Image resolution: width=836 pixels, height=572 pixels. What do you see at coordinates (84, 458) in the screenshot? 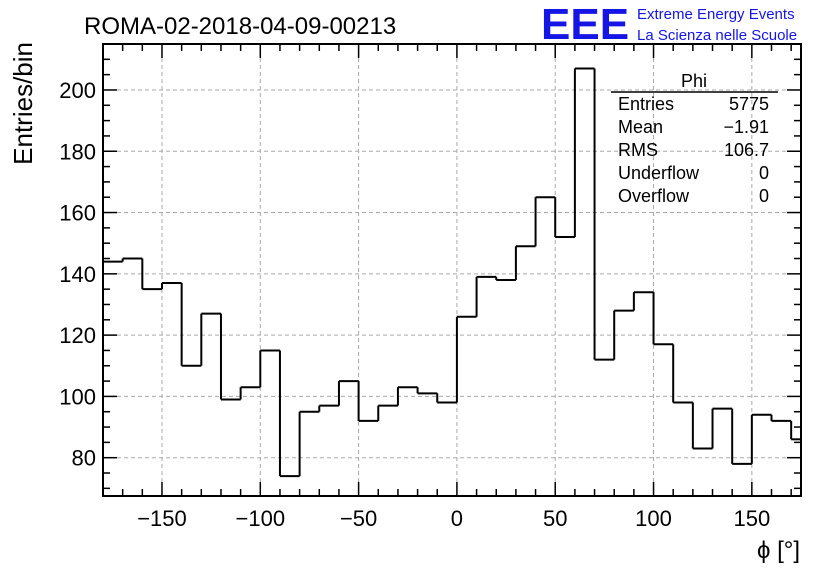
I see `y-tick-label: 80` at bounding box center [84, 458].